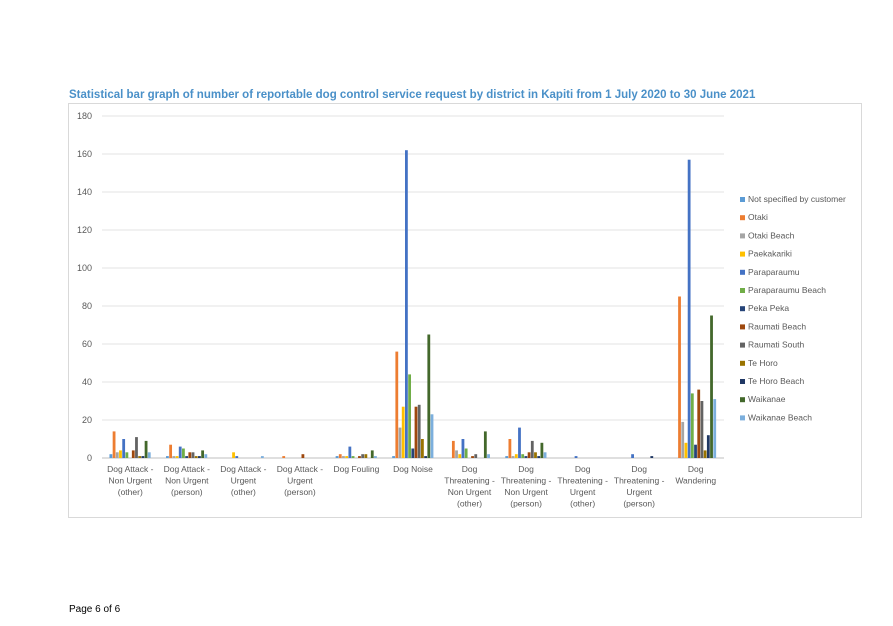  What do you see at coordinates (695, 481) in the screenshot?
I see `x-tick-label: Wandering` at bounding box center [695, 481].